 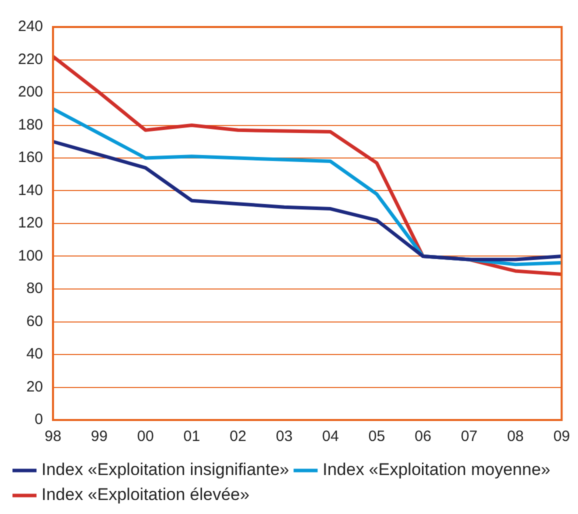 What do you see at coordinates (515, 437) in the screenshot?
I see `x-tick-label: 08` at bounding box center [515, 437].